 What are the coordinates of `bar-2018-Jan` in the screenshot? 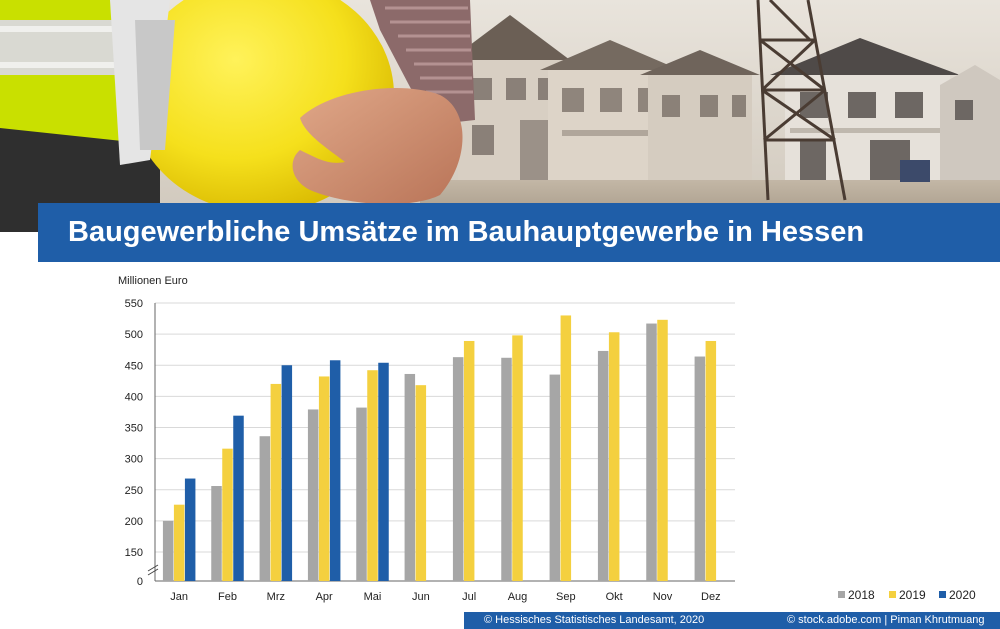 It's located at (168, 550).